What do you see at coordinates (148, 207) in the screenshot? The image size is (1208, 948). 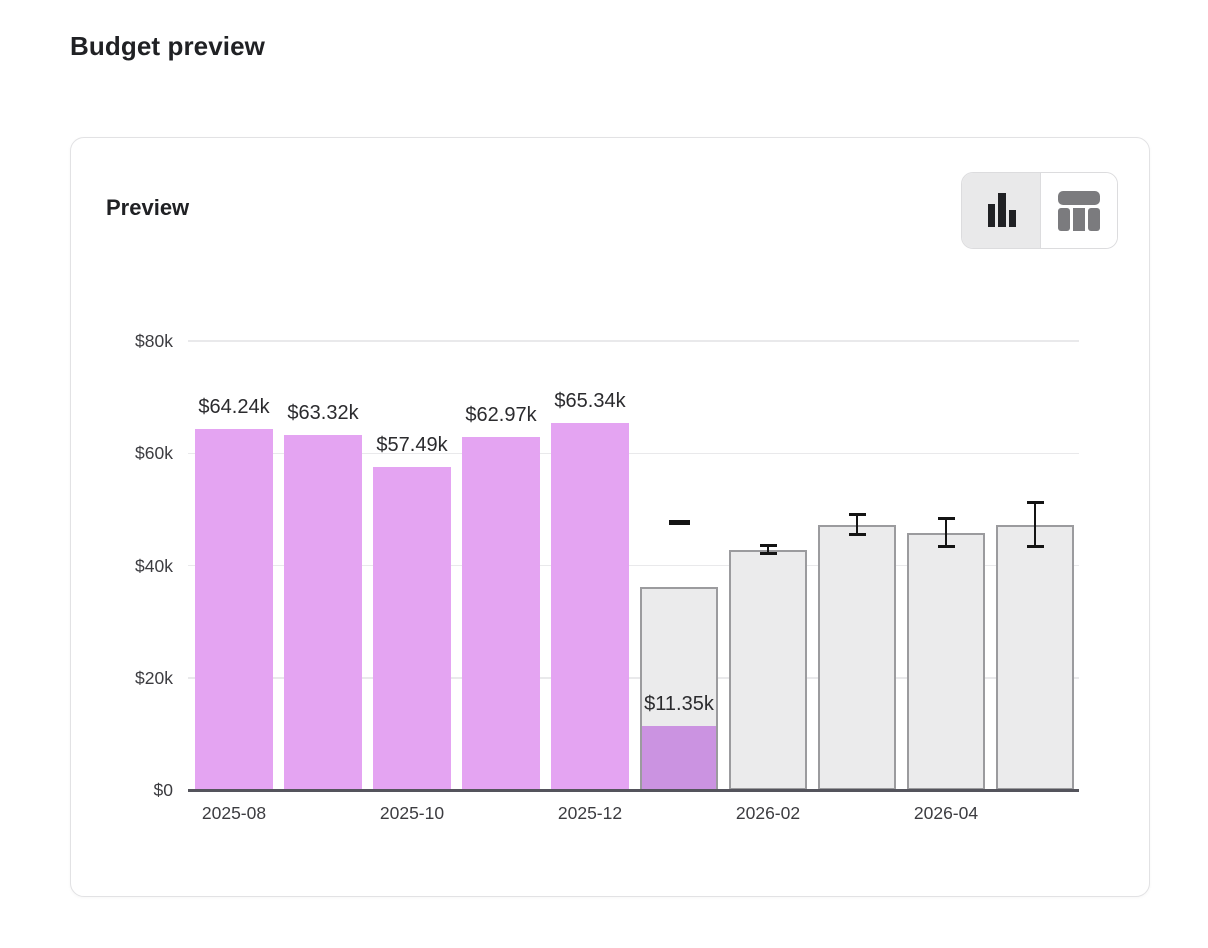 I see `card-heading: Preview` at bounding box center [148, 207].